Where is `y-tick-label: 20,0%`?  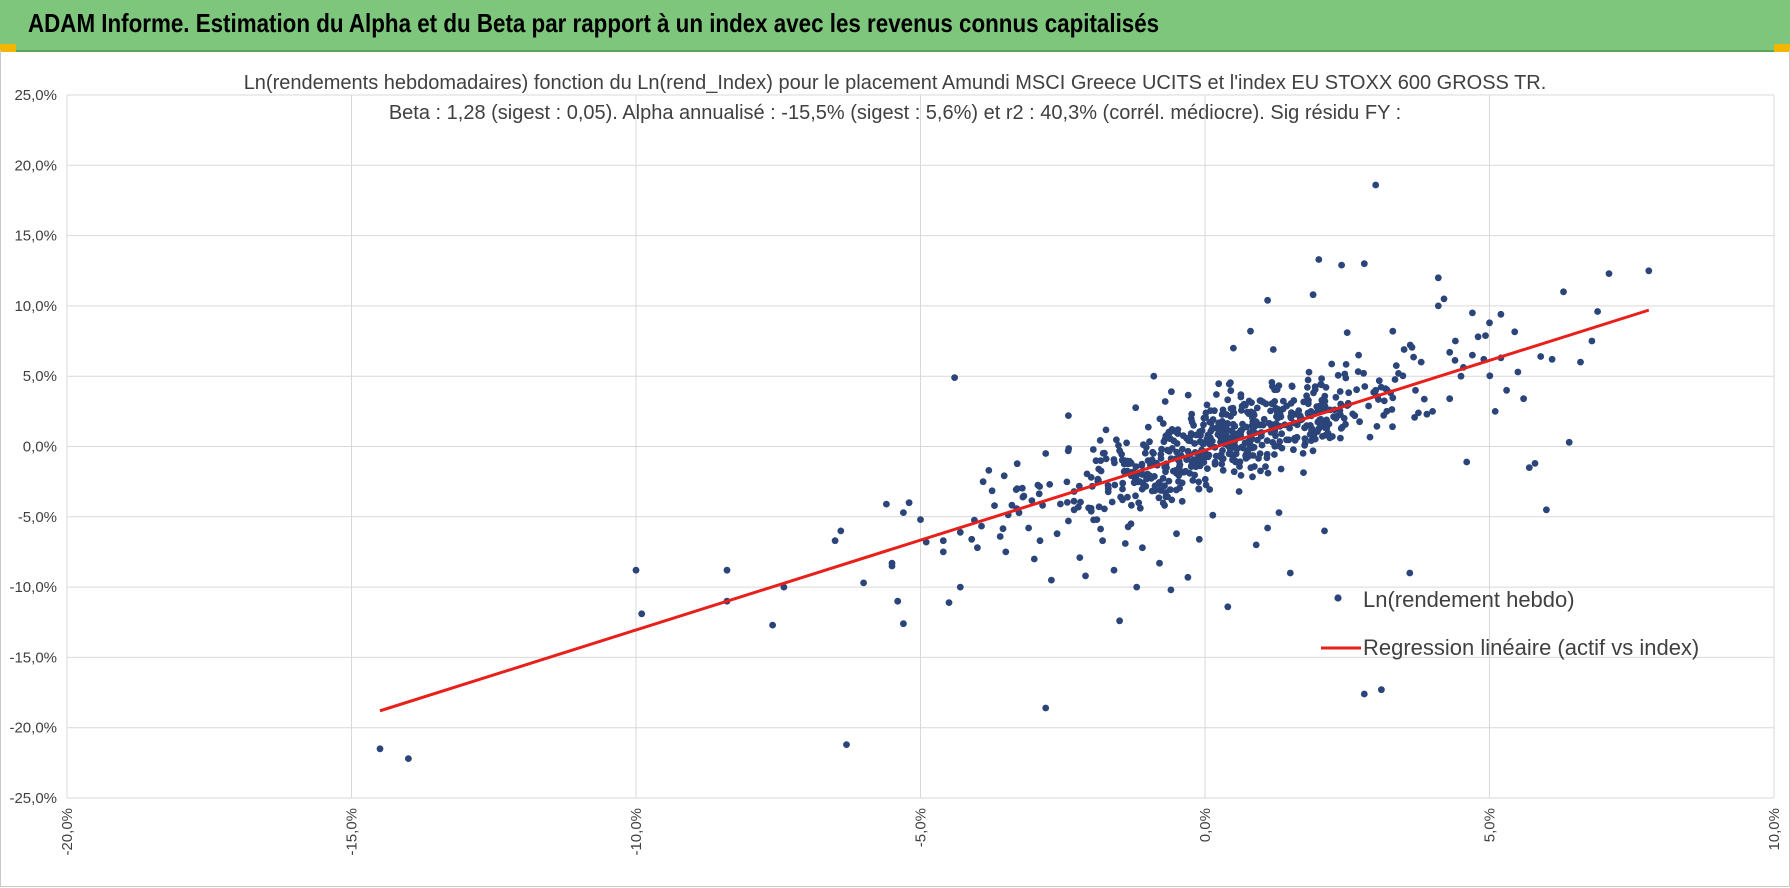
y-tick-label: 20,0% is located at coordinates (35, 165).